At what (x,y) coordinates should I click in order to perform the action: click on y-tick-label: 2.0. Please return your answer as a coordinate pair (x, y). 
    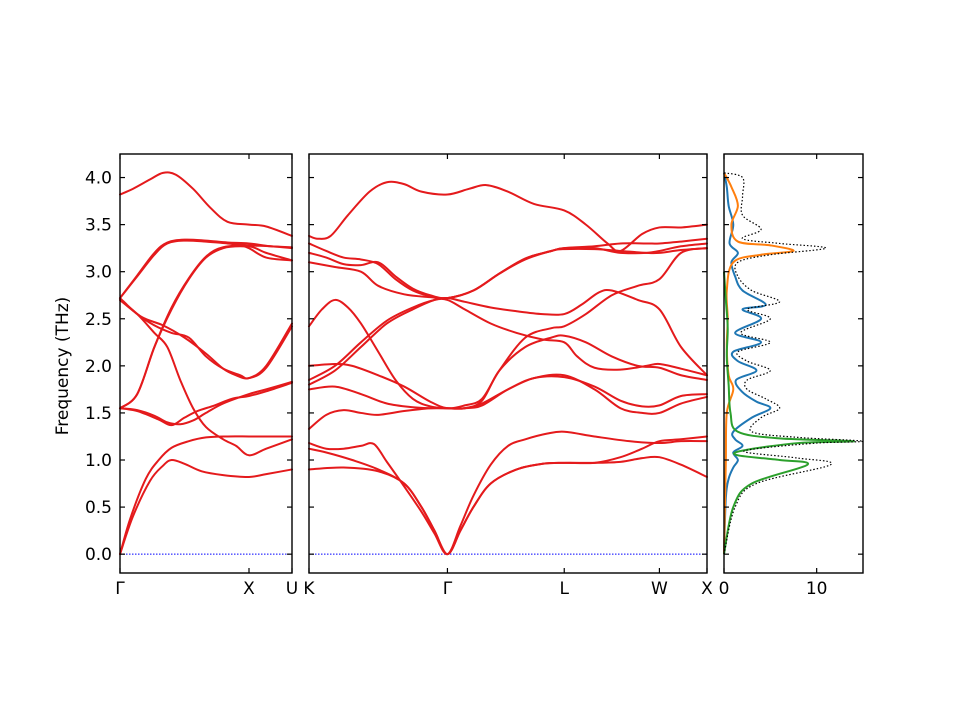
    Looking at the image, I should click on (98, 367).